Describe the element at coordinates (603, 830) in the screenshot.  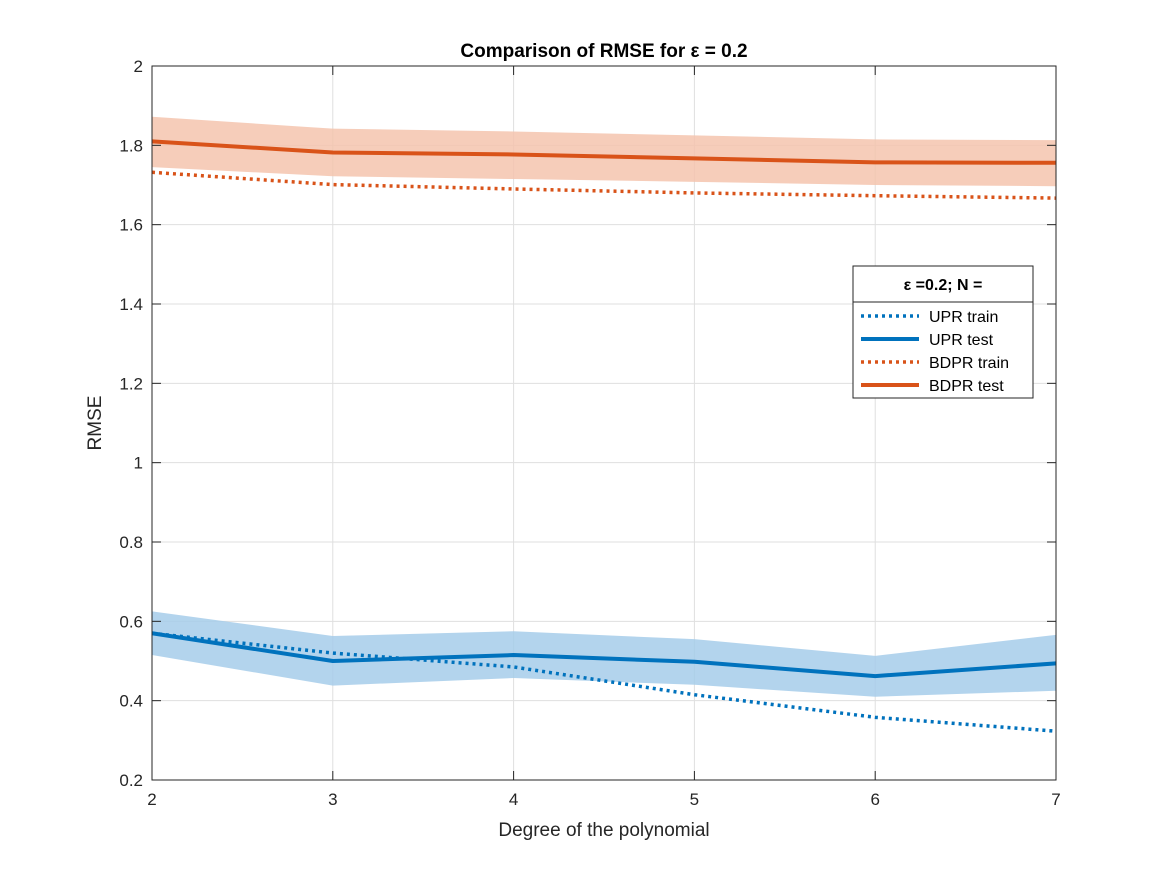
I see `x-axis-label: Degree of the polynomial` at that location.